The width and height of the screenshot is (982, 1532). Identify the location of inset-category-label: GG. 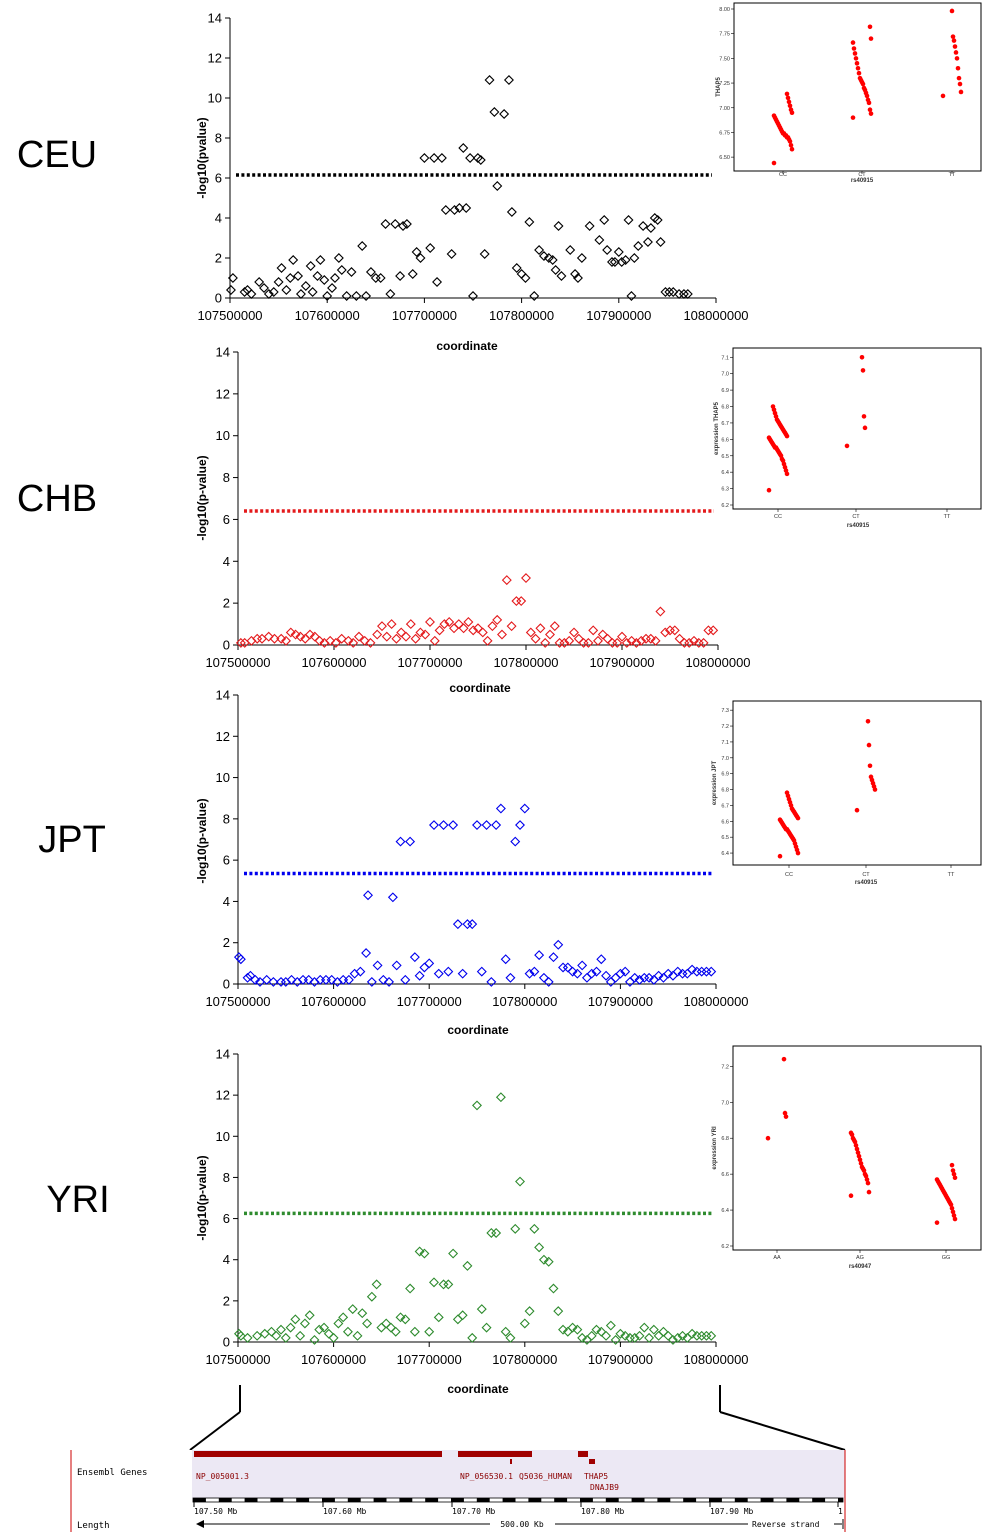
(946, 1258).